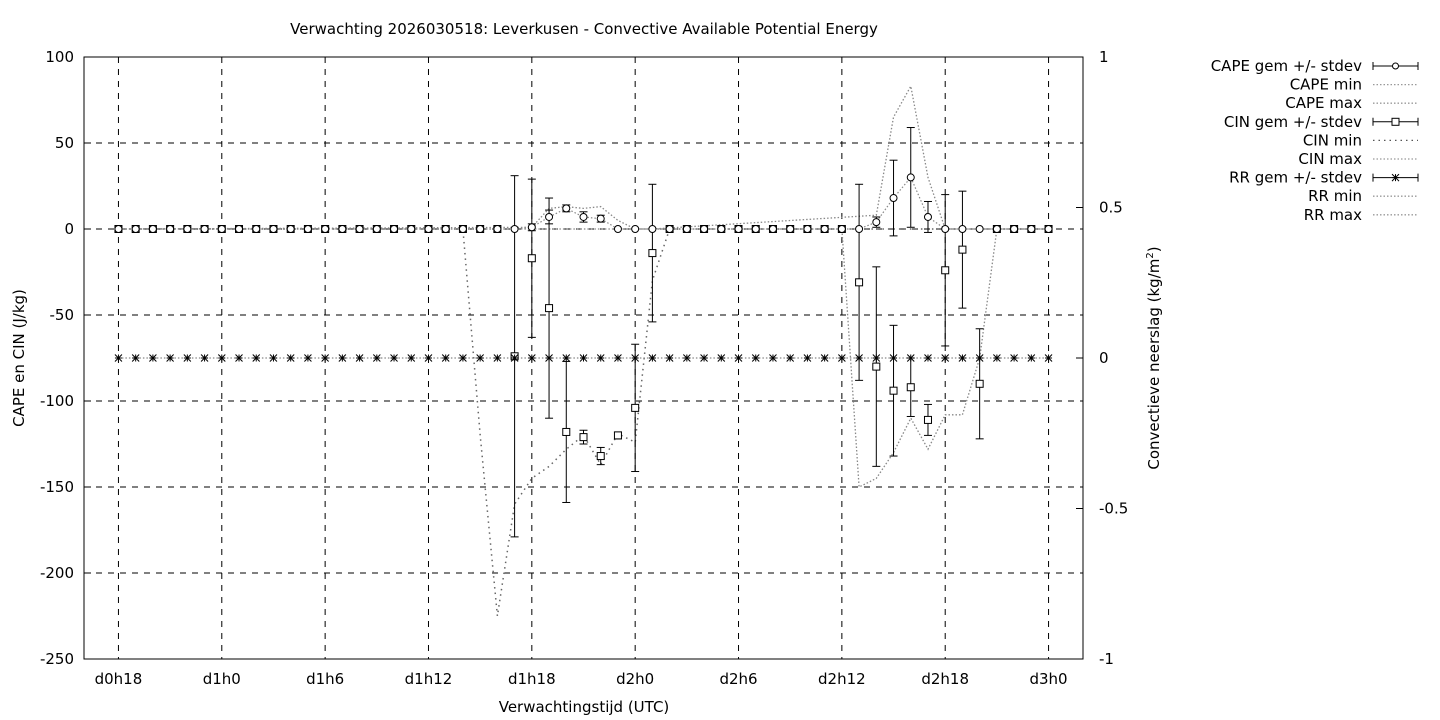  I want to click on legend-label: CAPE min, so click(1326, 85).